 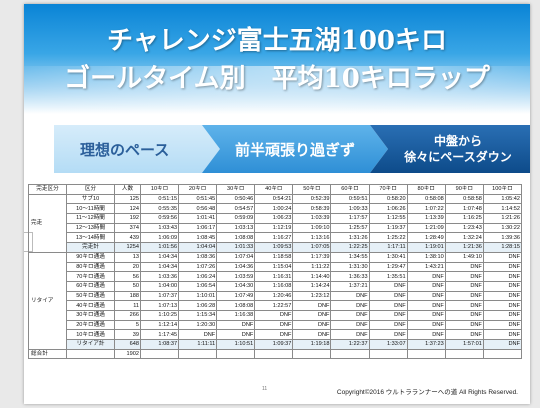 What do you see at coordinates (350, 344) in the screenshot?
I see `lap-cell: 1:22:37` at bounding box center [350, 344].